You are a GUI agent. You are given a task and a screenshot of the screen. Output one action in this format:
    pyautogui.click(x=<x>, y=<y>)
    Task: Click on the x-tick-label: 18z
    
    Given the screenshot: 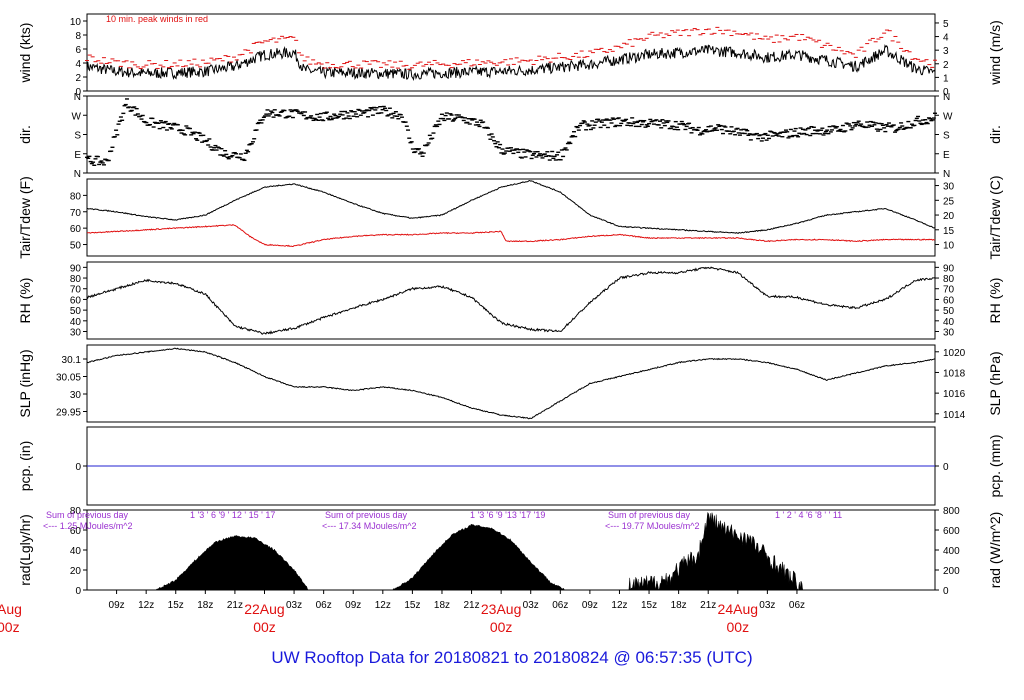 What is the action you would take?
    pyautogui.click(x=442, y=605)
    